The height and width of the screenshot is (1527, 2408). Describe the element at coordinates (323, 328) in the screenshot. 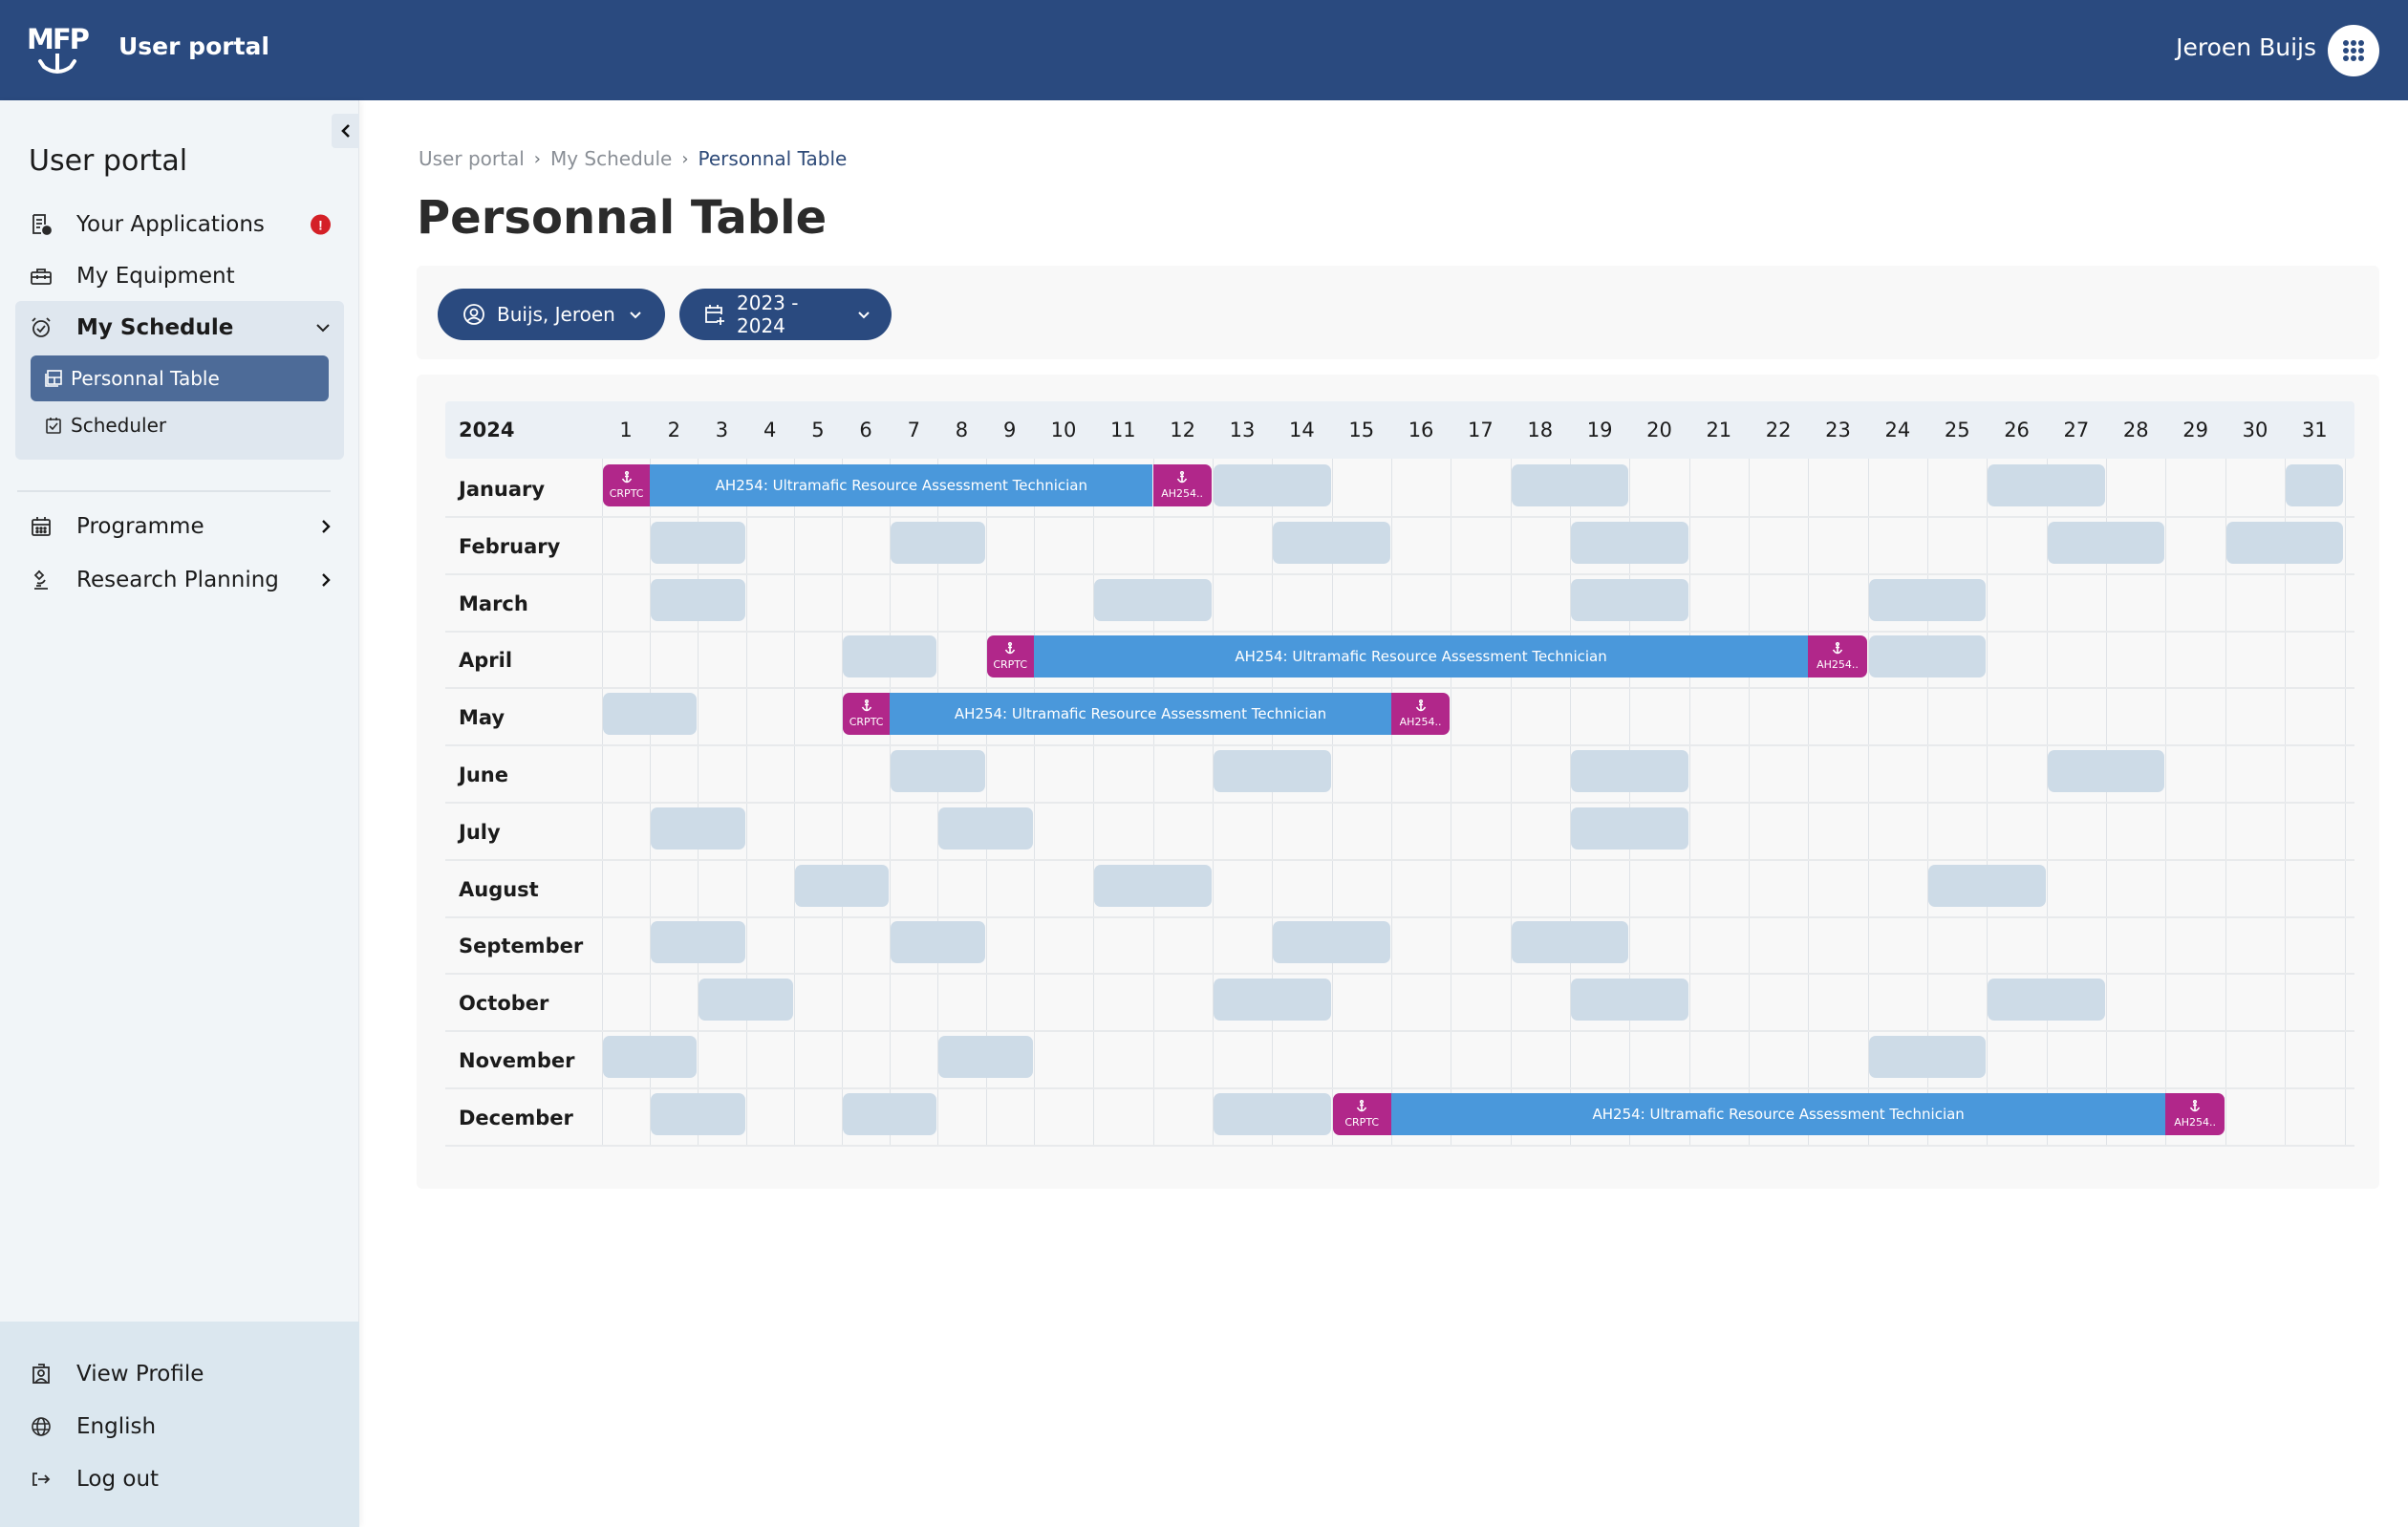

I see `chevron-down-icon` at that location.